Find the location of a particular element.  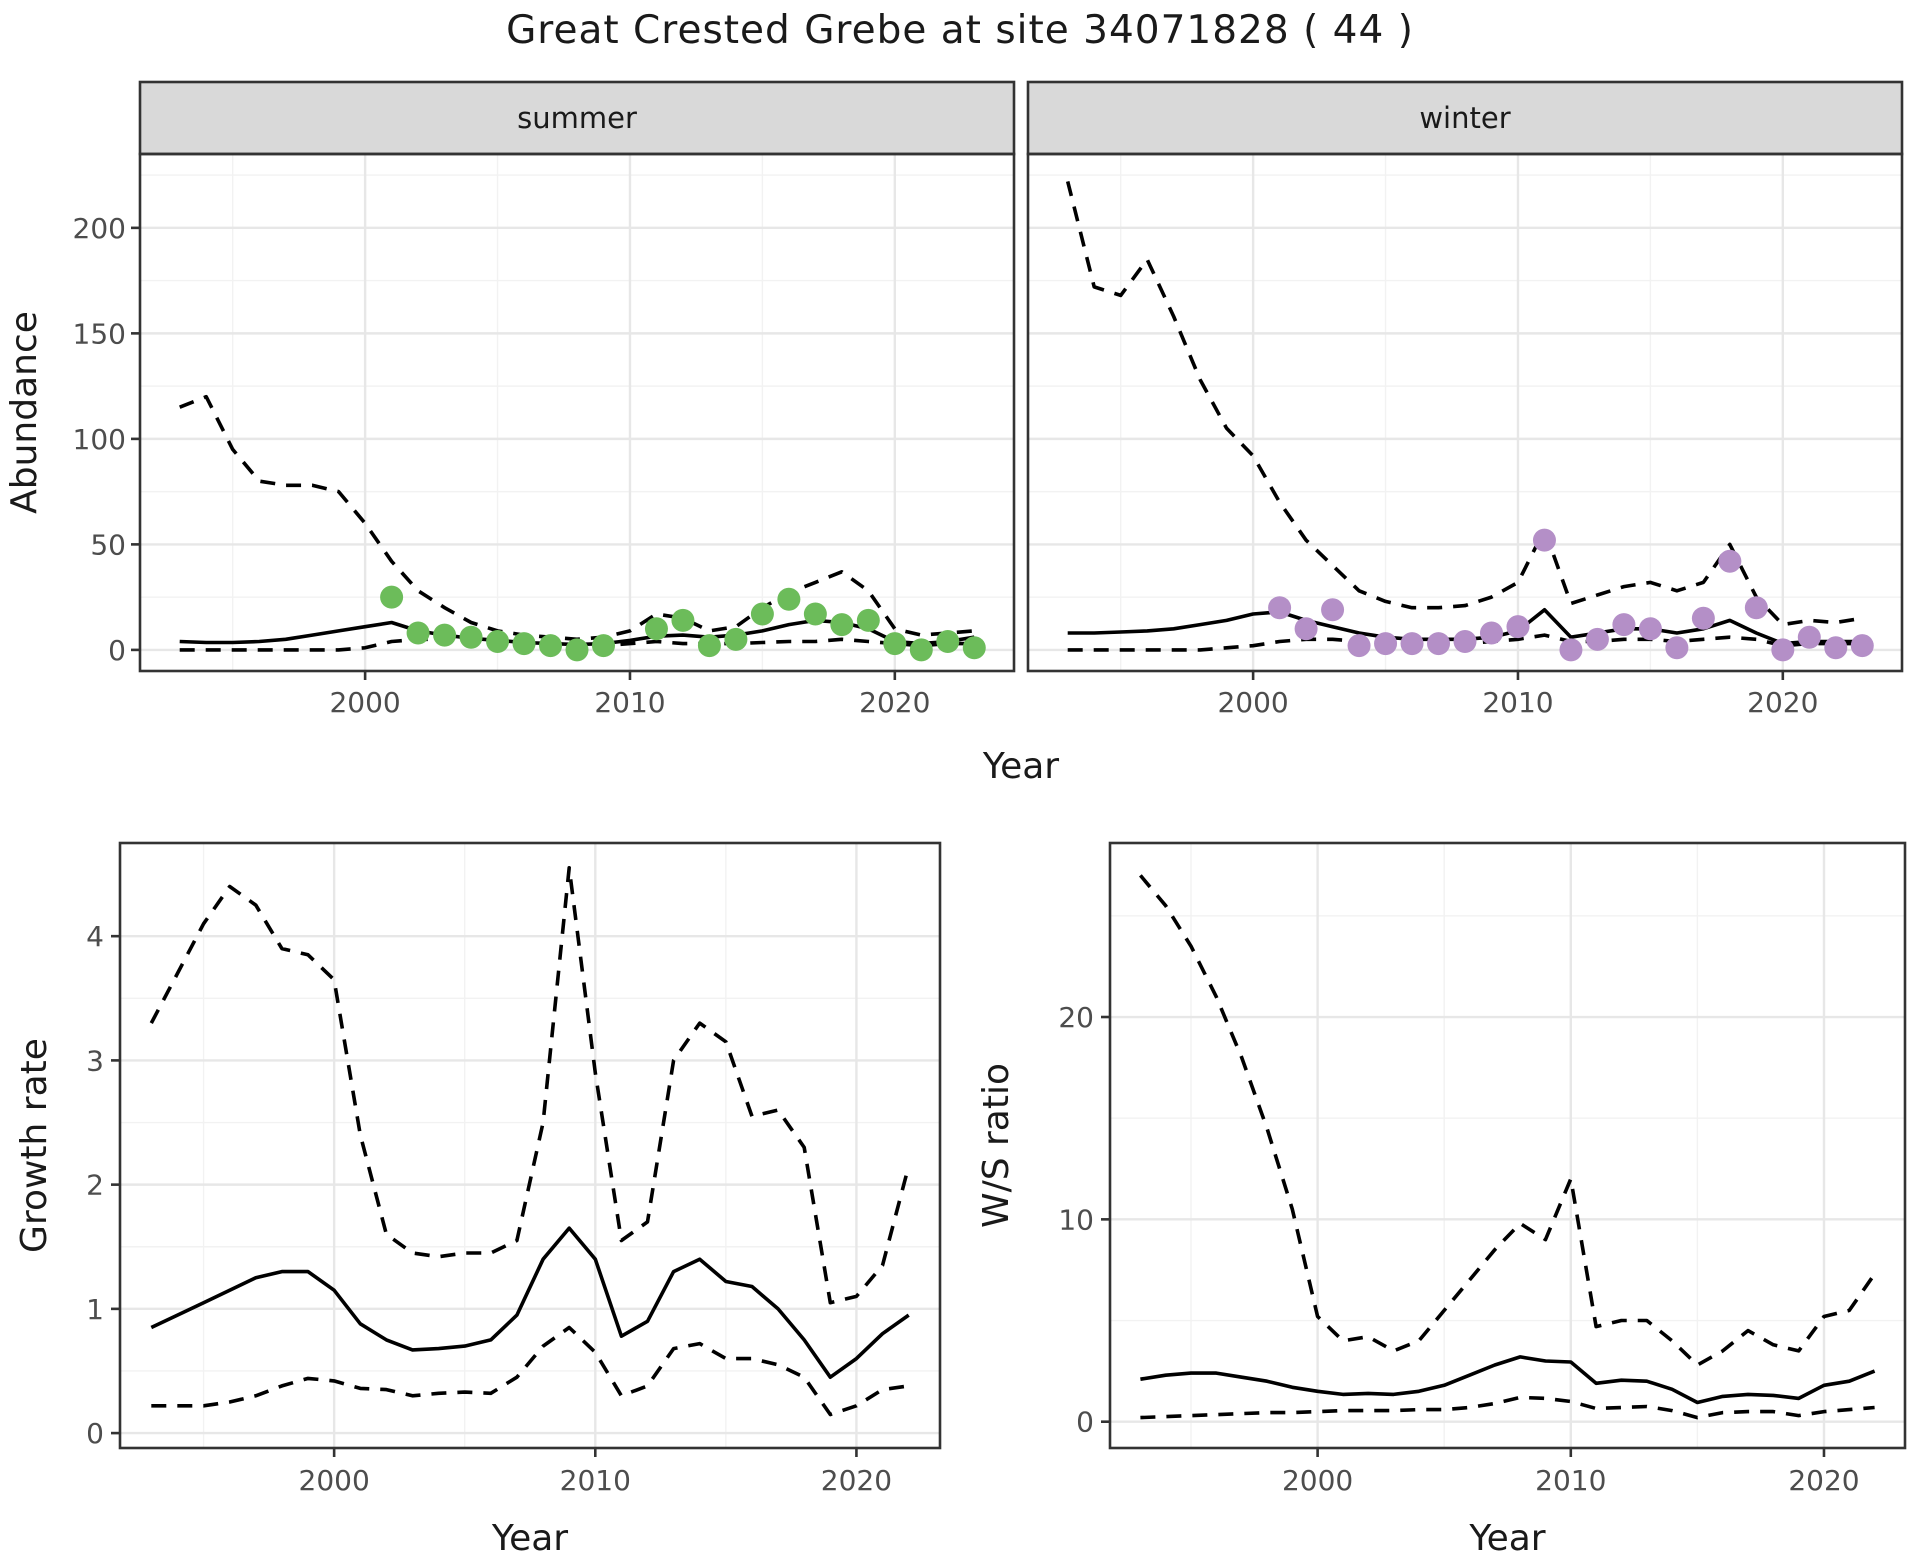

y-tick-label: 150 is located at coordinates (99, 333).